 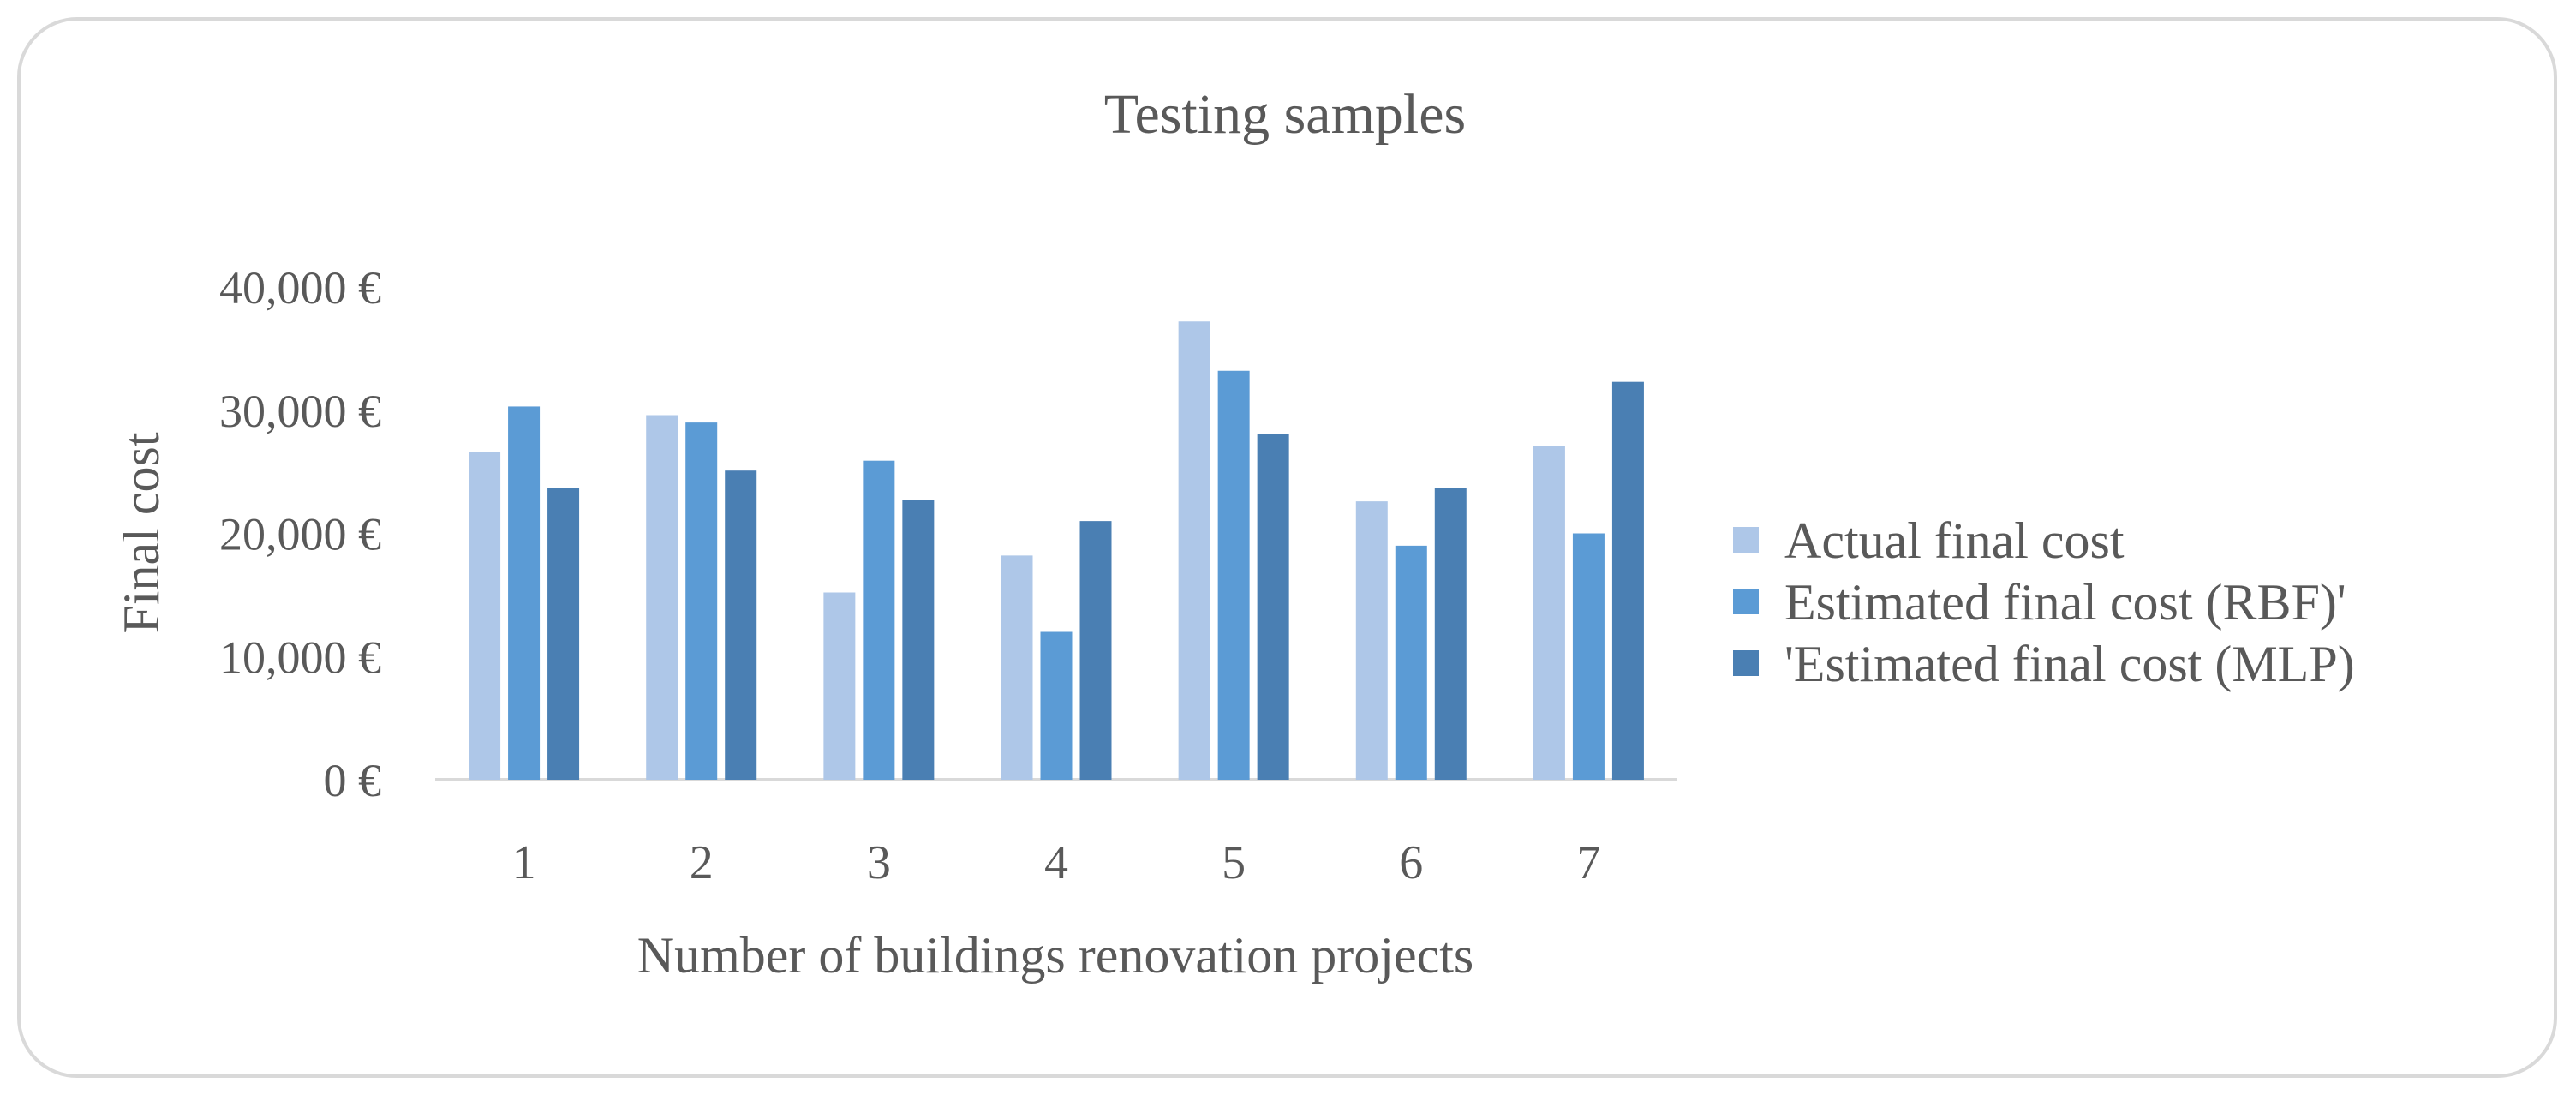 I want to click on x-tick-label: 5, so click(x=1234, y=862).